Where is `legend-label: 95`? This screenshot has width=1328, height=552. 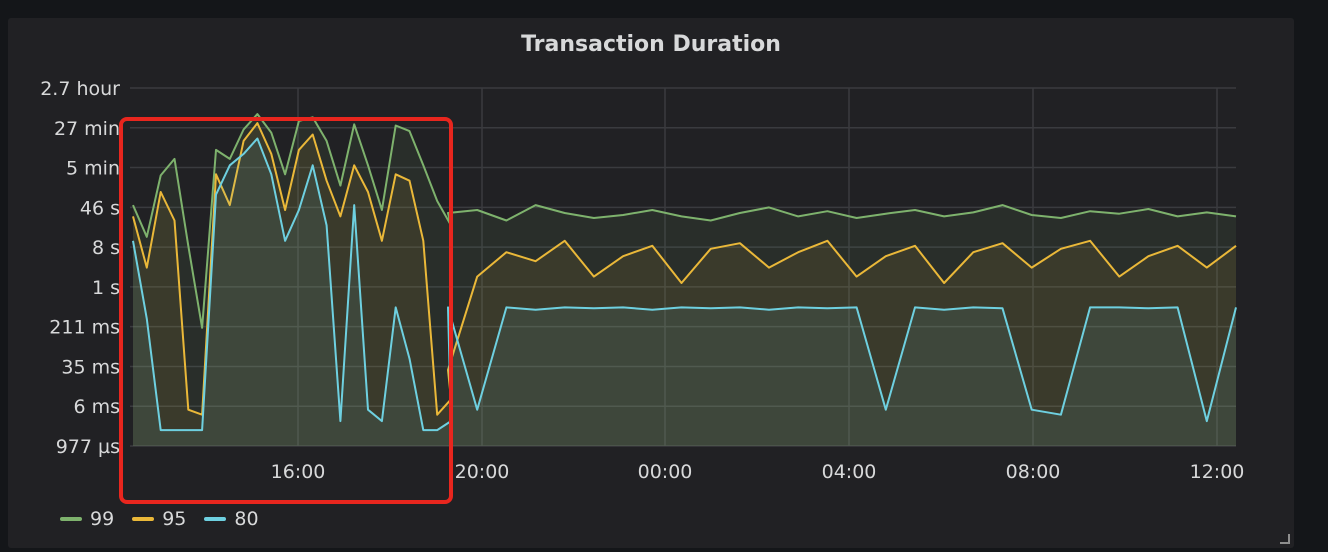 legend-label: 95 is located at coordinates (174, 519).